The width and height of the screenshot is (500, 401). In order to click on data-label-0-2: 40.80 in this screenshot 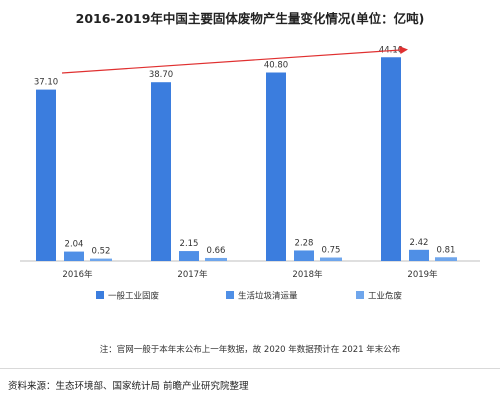, I will do `click(276, 66)`.